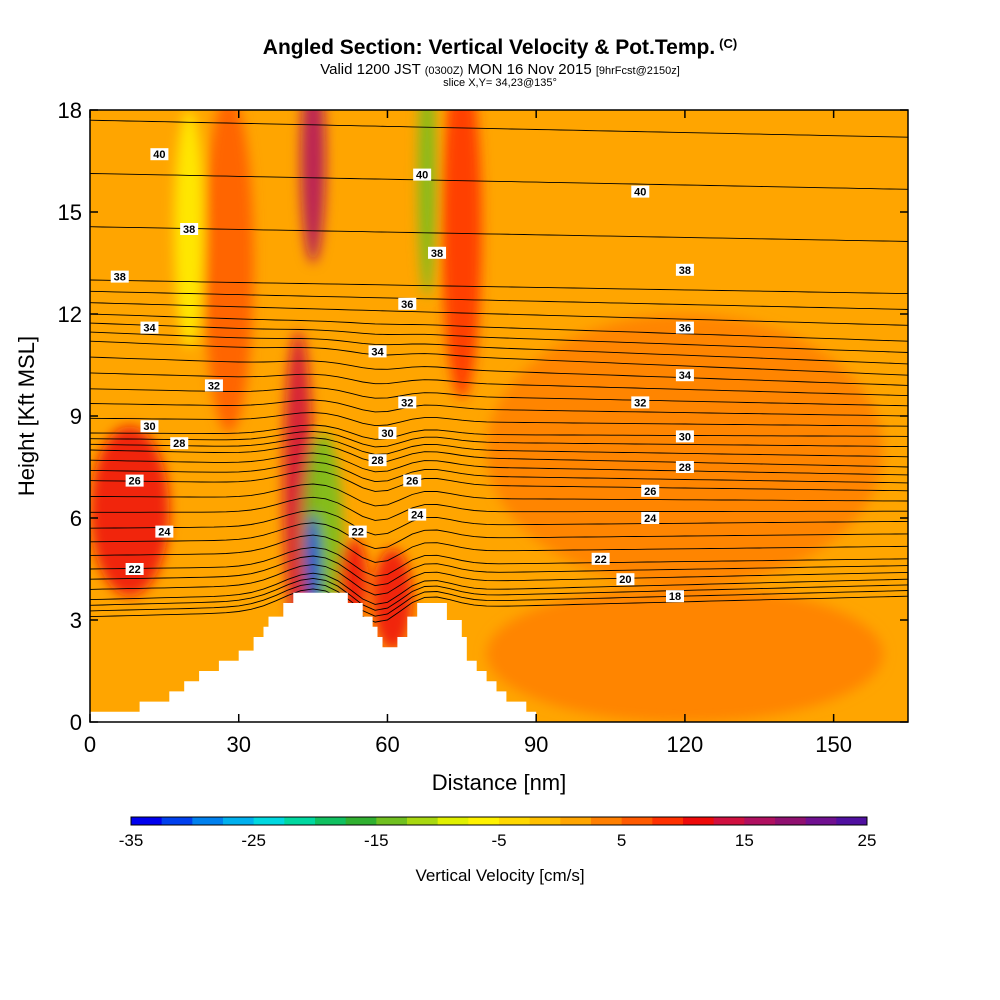 Image resolution: width=1000 pixels, height=1000 pixels. What do you see at coordinates (685, 437) in the screenshot?
I see `contour-label-text: 30` at bounding box center [685, 437].